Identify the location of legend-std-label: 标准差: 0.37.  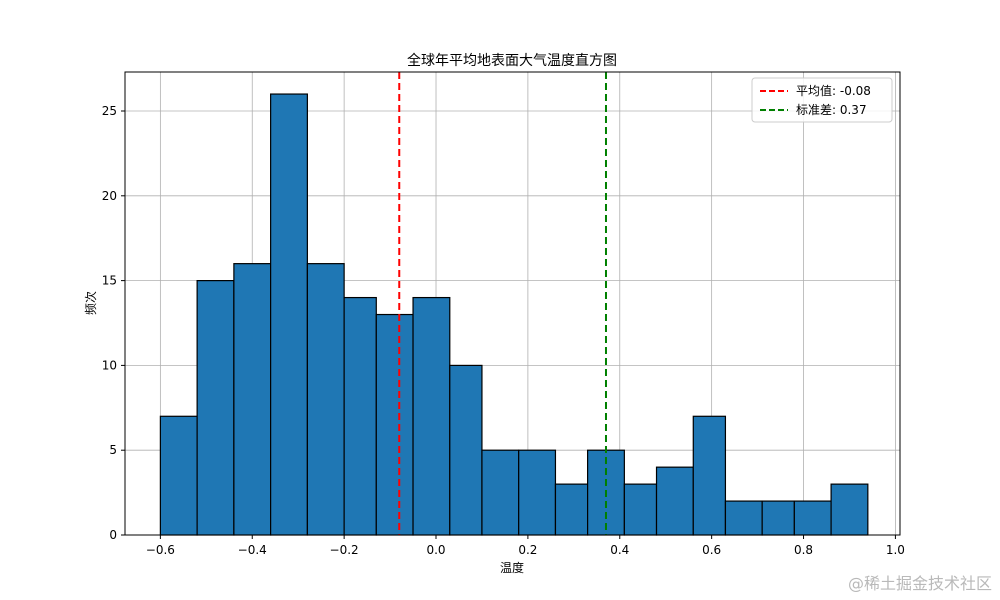
(831, 110).